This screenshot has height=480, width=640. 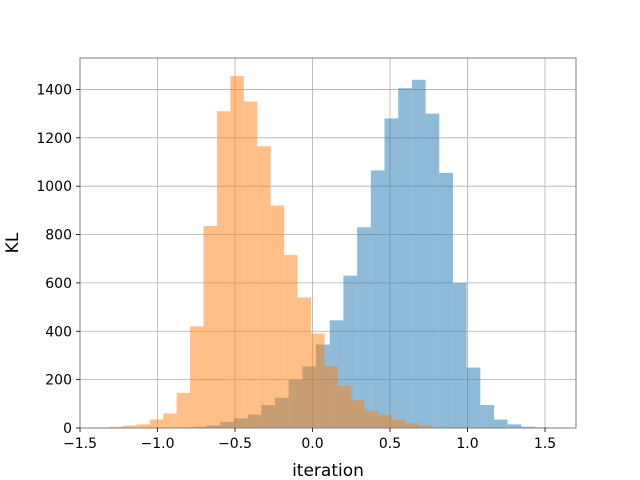 What do you see at coordinates (58, 381) in the screenshot?
I see `y-tick-label: 200` at bounding box center [58, 381].